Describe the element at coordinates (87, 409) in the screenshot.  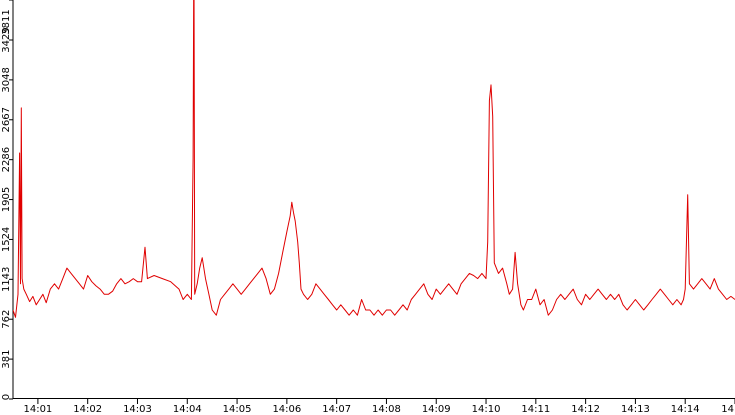
I see `x-tick-label: 14:02` at that location.